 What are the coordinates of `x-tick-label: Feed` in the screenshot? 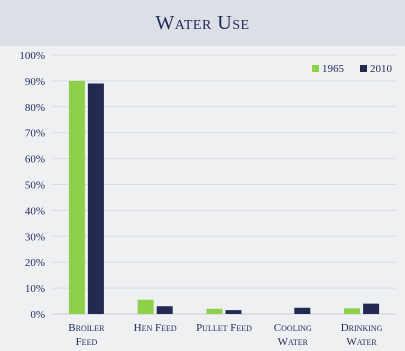 It's located at (87, 342).